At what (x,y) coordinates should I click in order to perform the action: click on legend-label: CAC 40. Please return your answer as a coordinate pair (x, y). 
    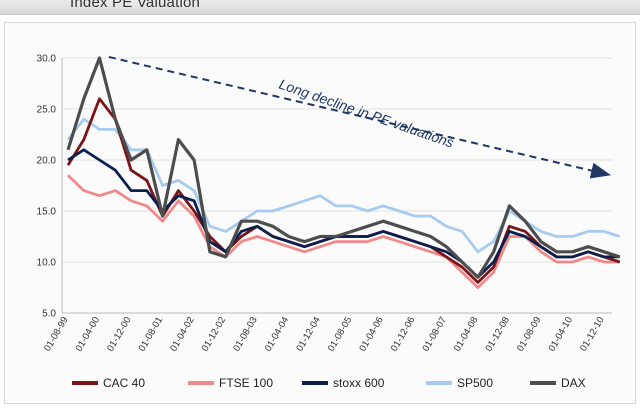
    Looking at the image, I should click on (124, 383).